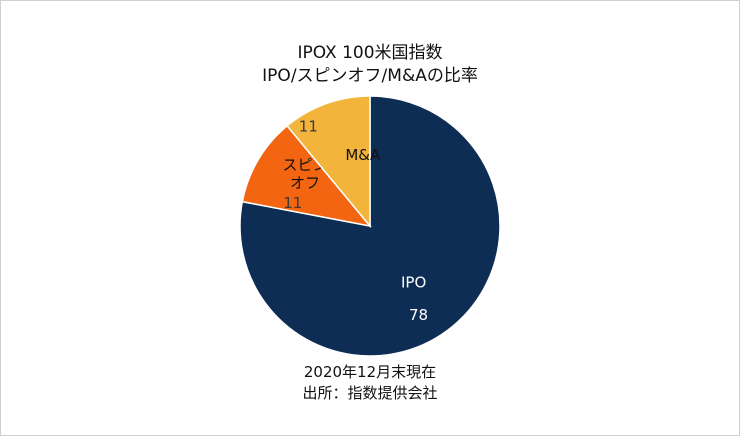 Image resolution: width=740 pixels, height=436 pixels. Describe the element at coordinates (292, 203) in the screenshot. I see `slice-value-2: 11` at that location.